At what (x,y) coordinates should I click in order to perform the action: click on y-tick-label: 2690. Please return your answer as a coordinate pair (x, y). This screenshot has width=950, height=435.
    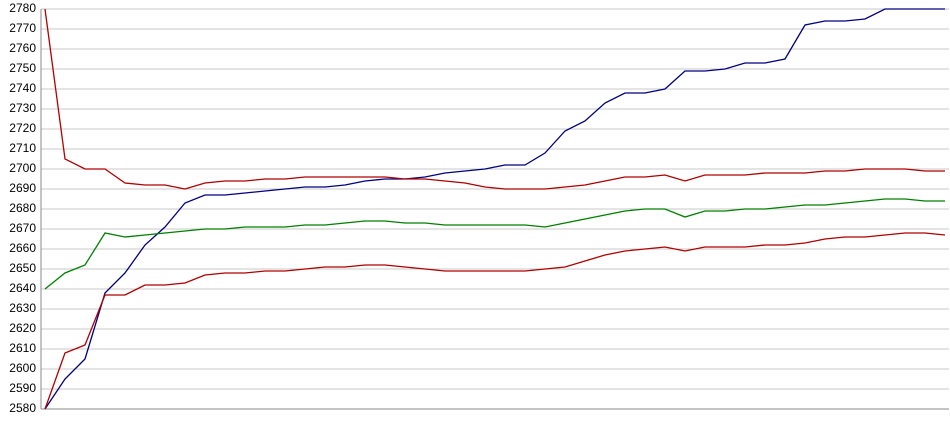
    Looking at the image, I should click on (22, 188).